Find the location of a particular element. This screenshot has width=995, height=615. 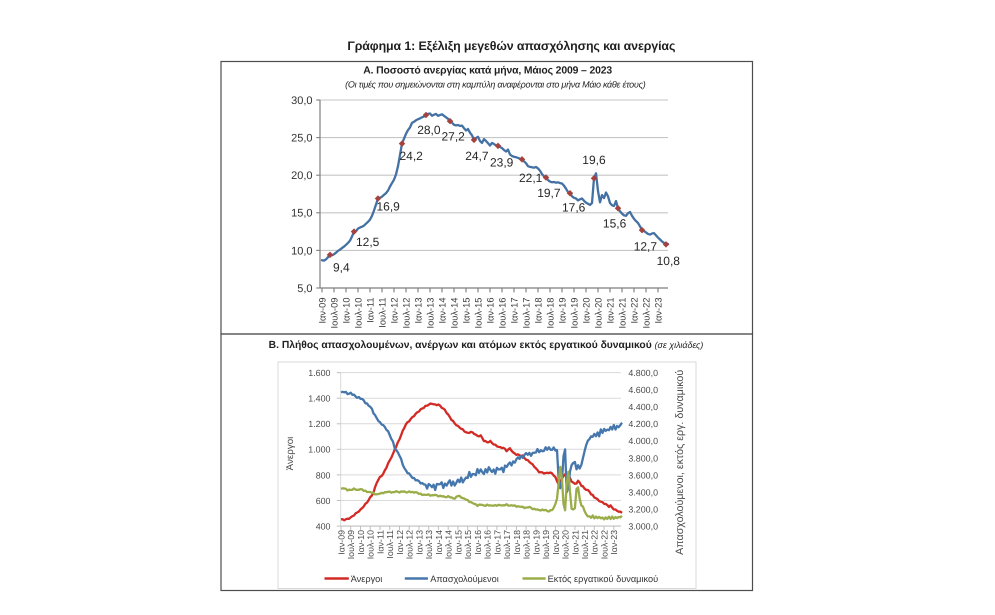

svg-text: 30,0 is located at coordinates (301, 101).